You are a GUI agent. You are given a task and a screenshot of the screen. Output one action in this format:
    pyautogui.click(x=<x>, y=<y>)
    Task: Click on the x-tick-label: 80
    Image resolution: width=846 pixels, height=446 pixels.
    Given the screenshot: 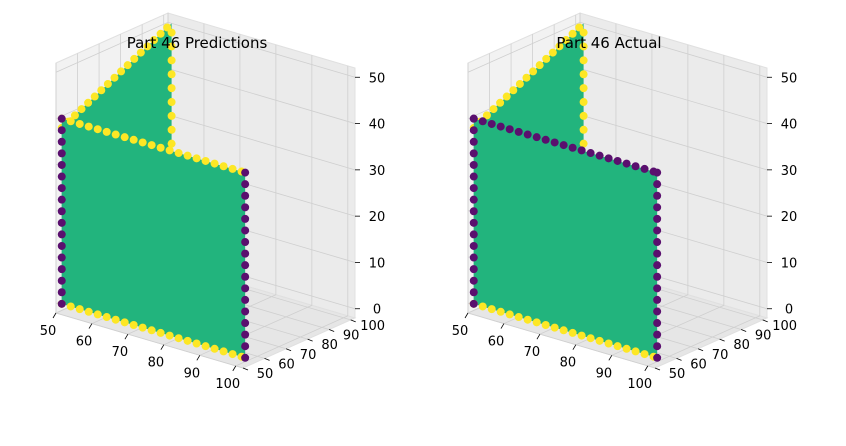 What is the action you would take?
    pyautogui.click(x=568, y=363)
    